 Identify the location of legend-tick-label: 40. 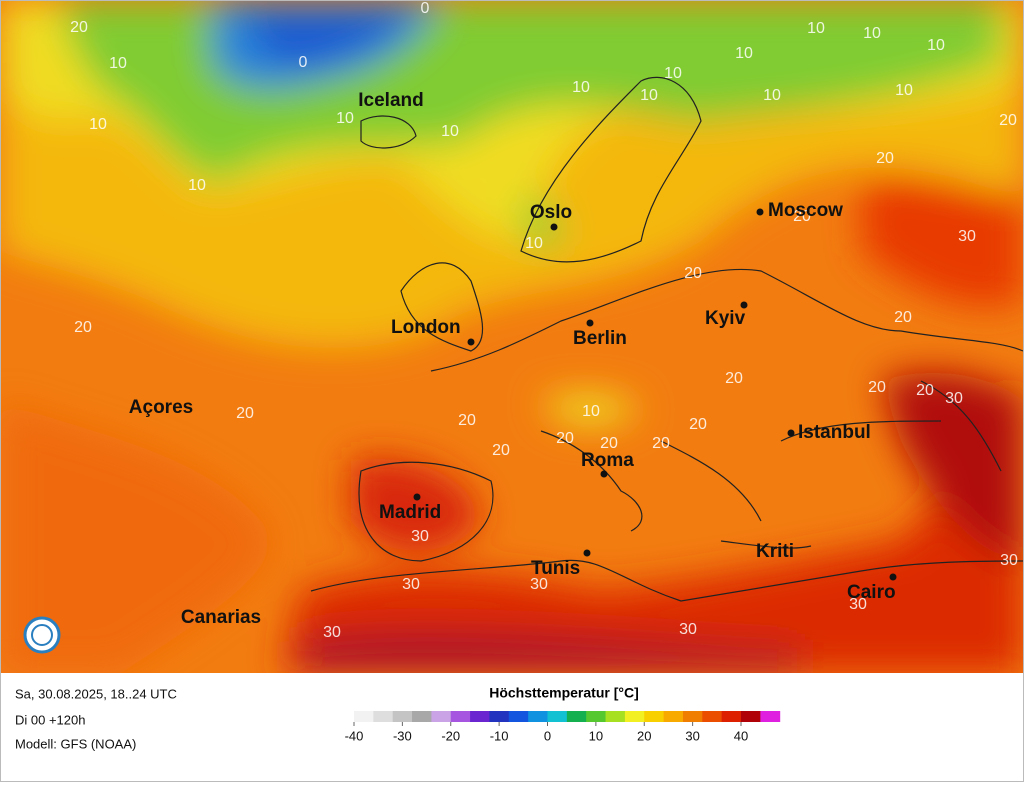
(741, 735).